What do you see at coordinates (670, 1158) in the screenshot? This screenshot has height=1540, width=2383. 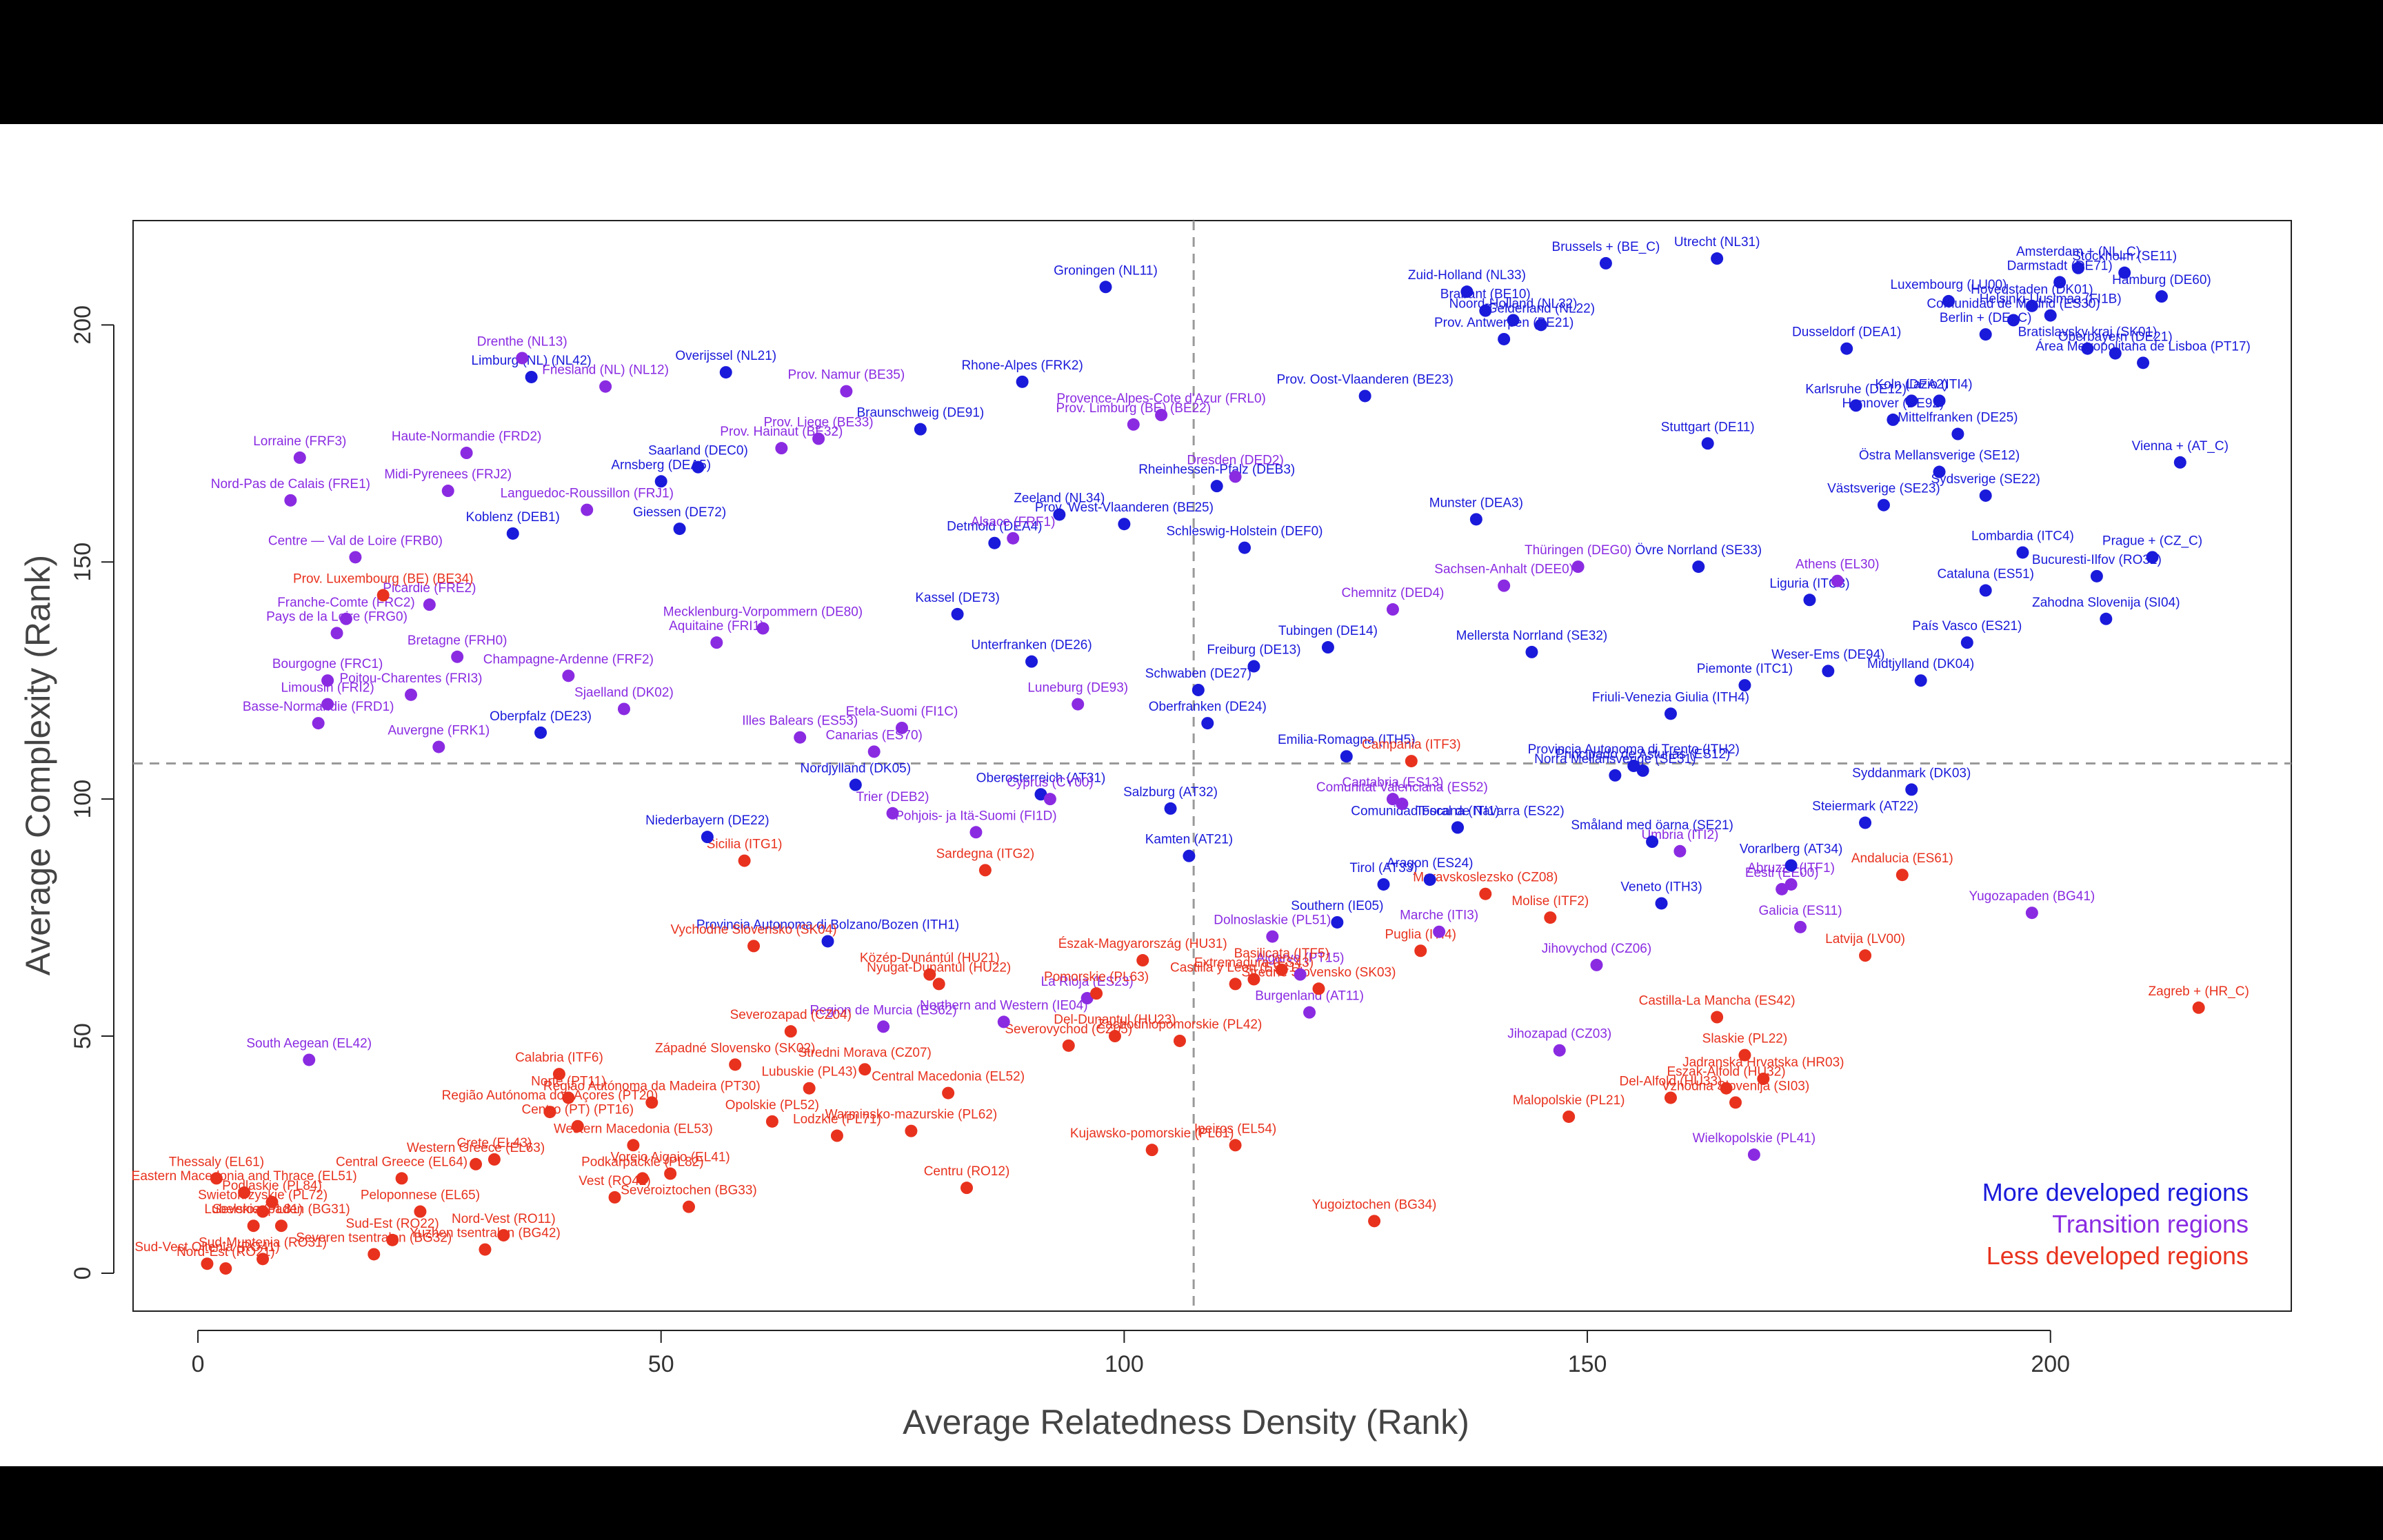 I see `data-point-label: Voreio Aigaio (EL41)` at bounding box center [670, 1158].